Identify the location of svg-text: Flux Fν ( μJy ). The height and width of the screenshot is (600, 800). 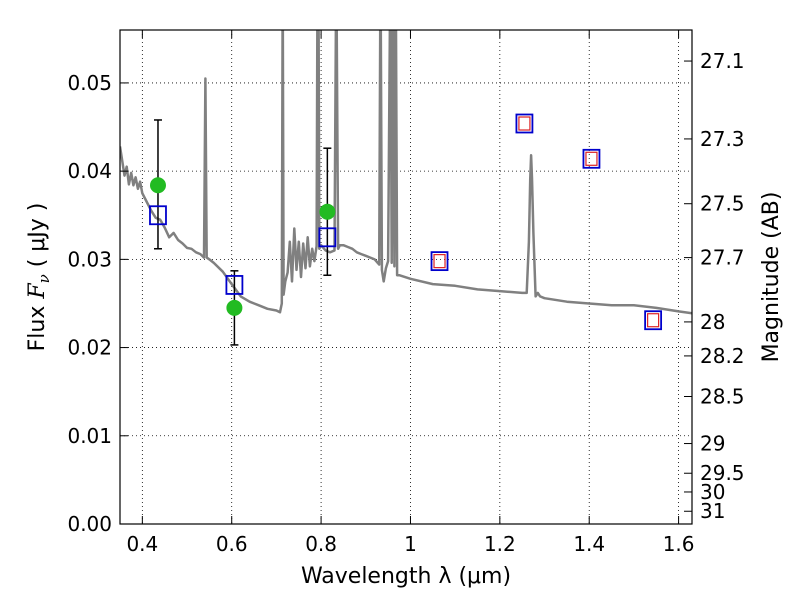
(39, 277).